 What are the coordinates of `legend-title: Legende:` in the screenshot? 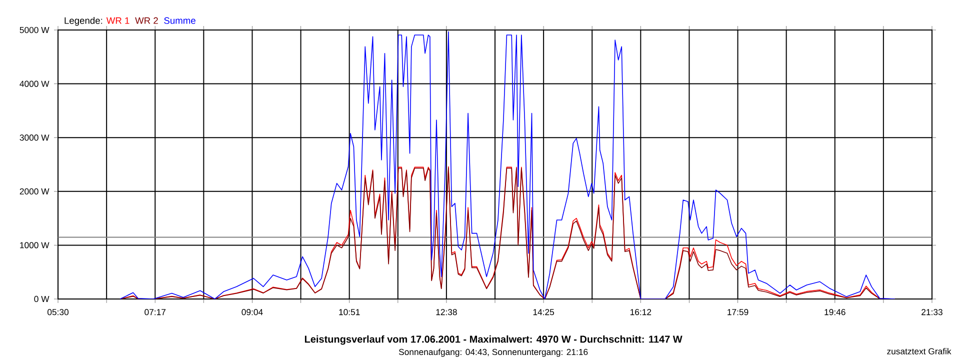 It's located at (83, 21).